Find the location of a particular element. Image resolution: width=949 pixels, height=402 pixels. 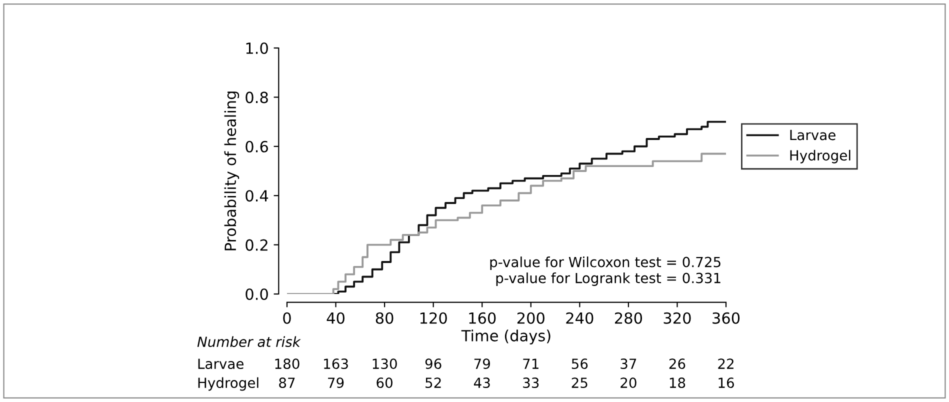

y-tick-label: 1.0 is located at coordinates (257, 48).